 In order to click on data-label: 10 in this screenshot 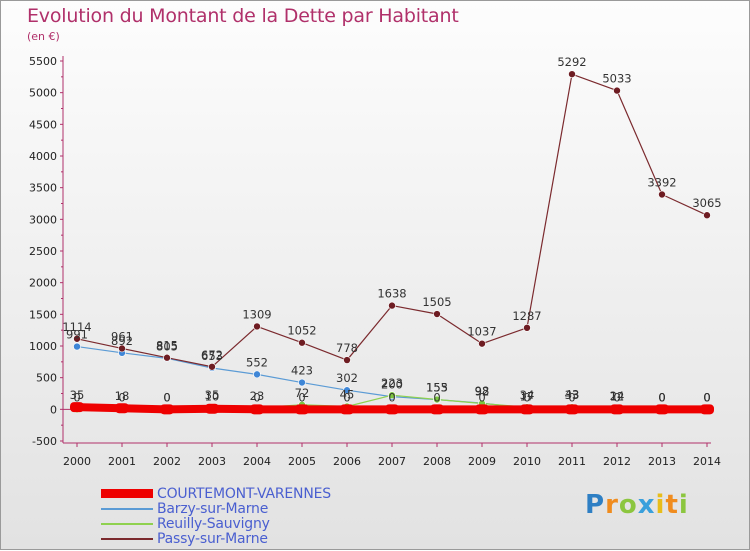, I will do `click(212, 397)`.